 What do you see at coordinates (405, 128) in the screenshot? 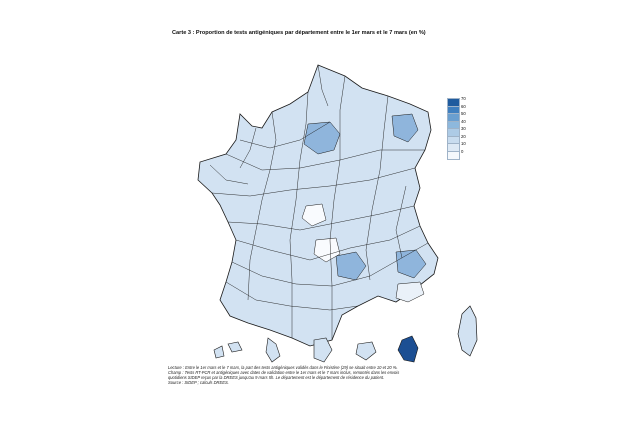
I see `moselle-zone` at bounding box center [405, 128].